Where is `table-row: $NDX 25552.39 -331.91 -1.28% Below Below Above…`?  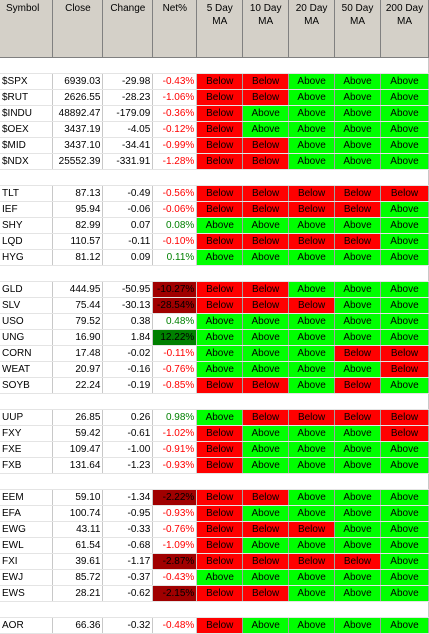 table-row: $NDX 25552.39 -331.91 -1.28% Below Below Above… is located at coordinates (214, 161).